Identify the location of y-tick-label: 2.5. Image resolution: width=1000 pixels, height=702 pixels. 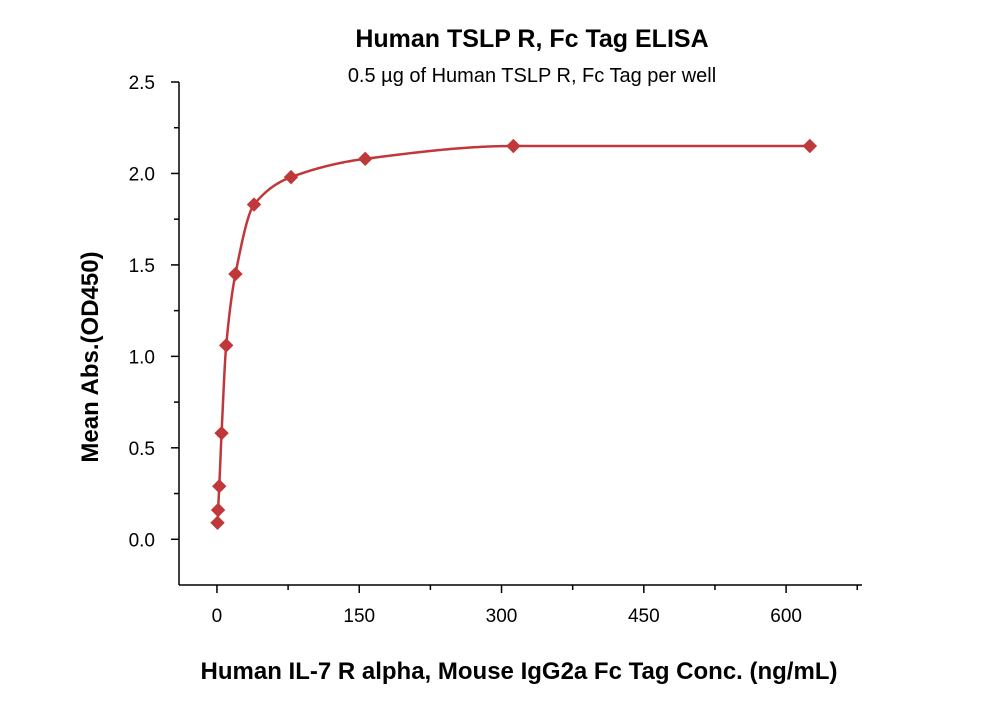
(142, 83).